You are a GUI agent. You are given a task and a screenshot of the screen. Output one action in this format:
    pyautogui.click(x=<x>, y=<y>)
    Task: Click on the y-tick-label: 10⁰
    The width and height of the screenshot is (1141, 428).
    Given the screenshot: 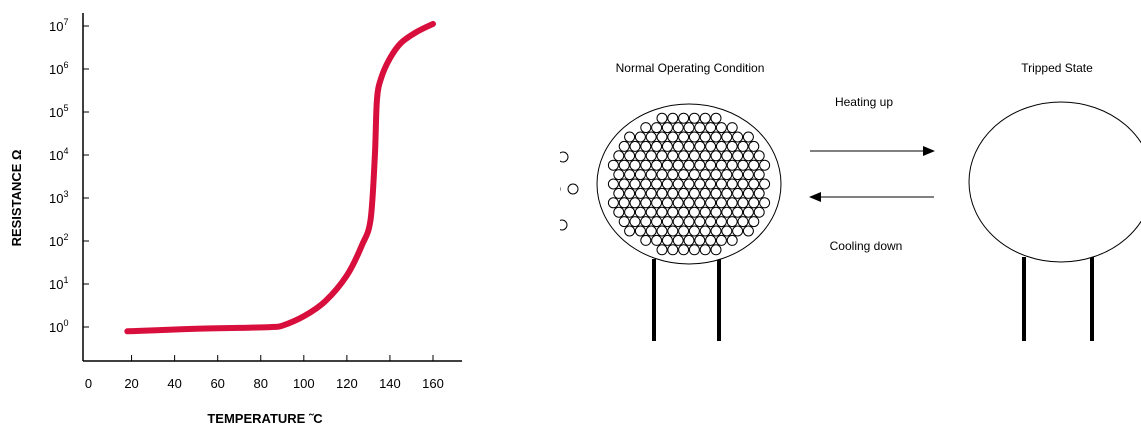 What is the action you would take?
    pyautogui.click(x=58, y=326)
    